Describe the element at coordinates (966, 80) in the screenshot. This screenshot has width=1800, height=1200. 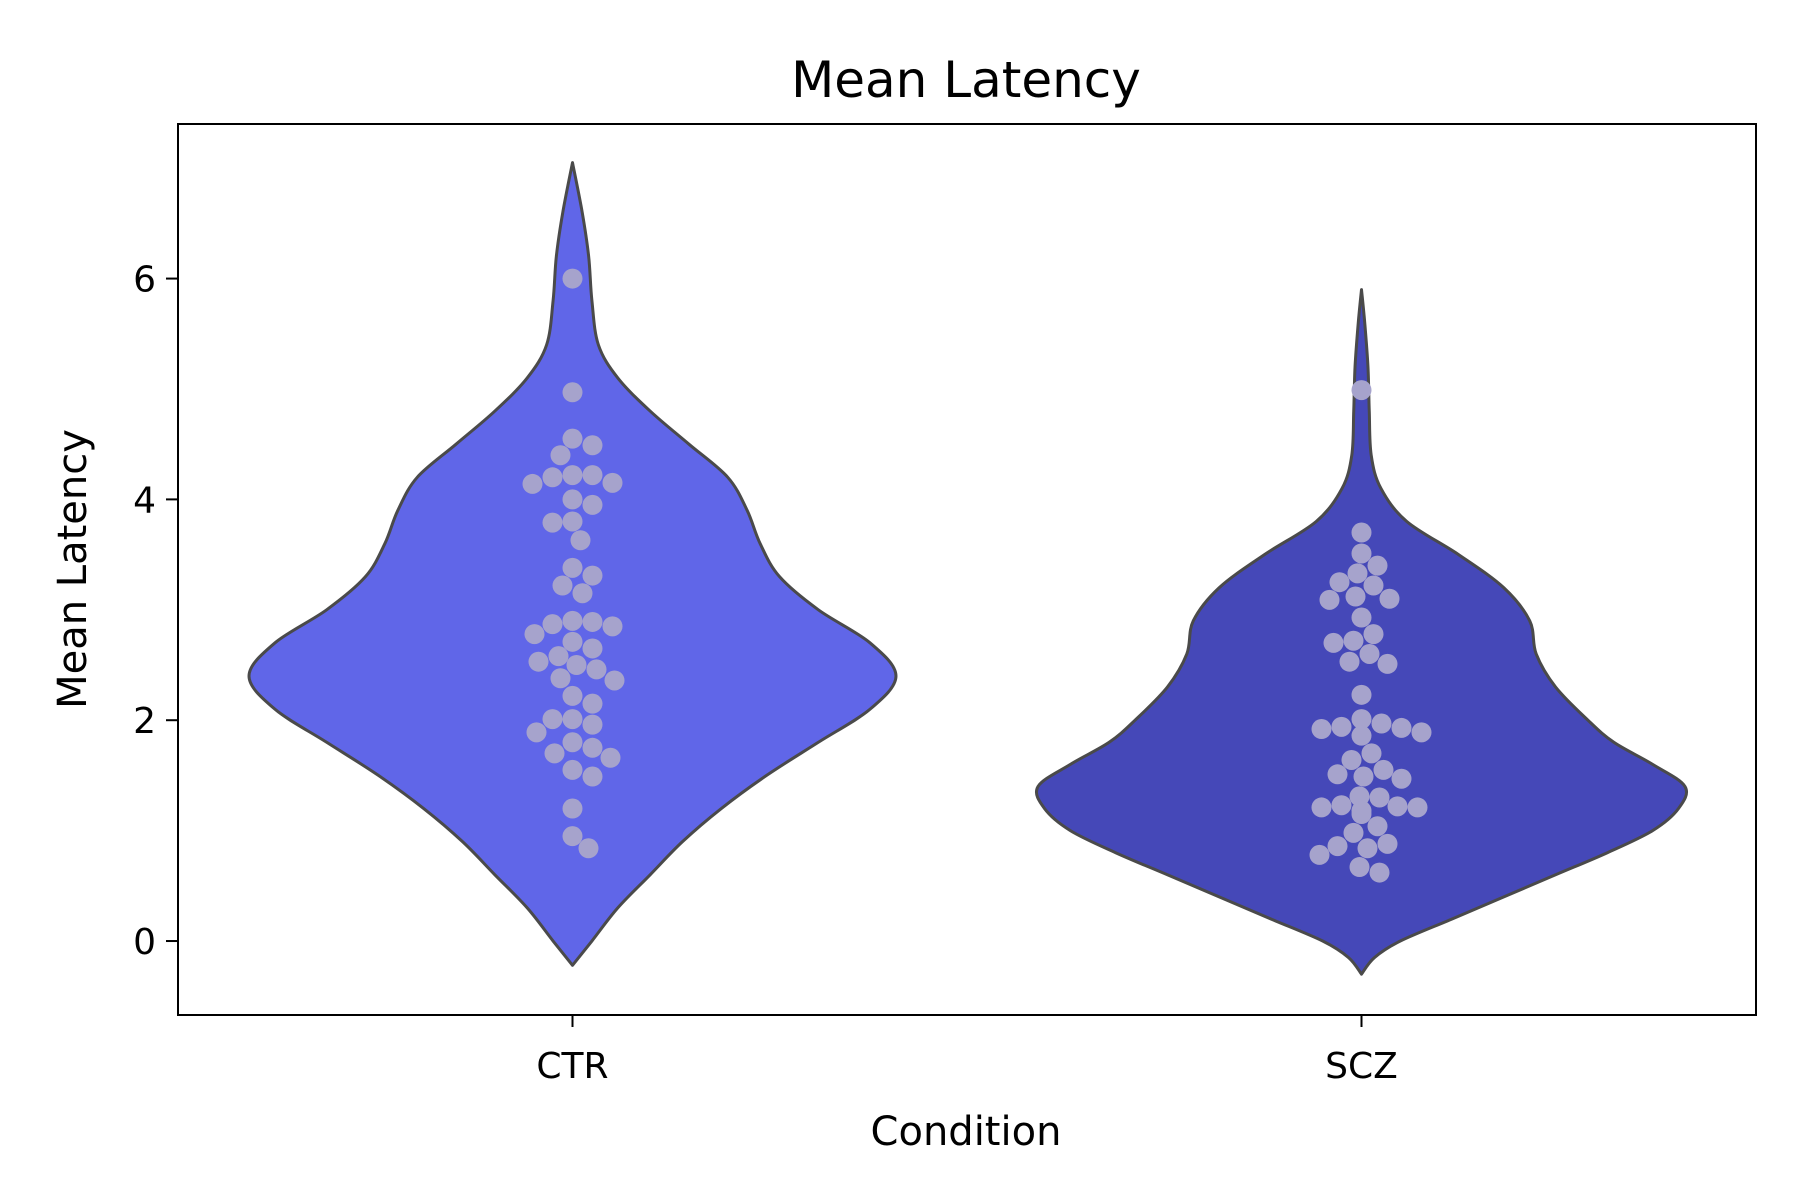
I see `chart-title: Mean Latency` at that location.